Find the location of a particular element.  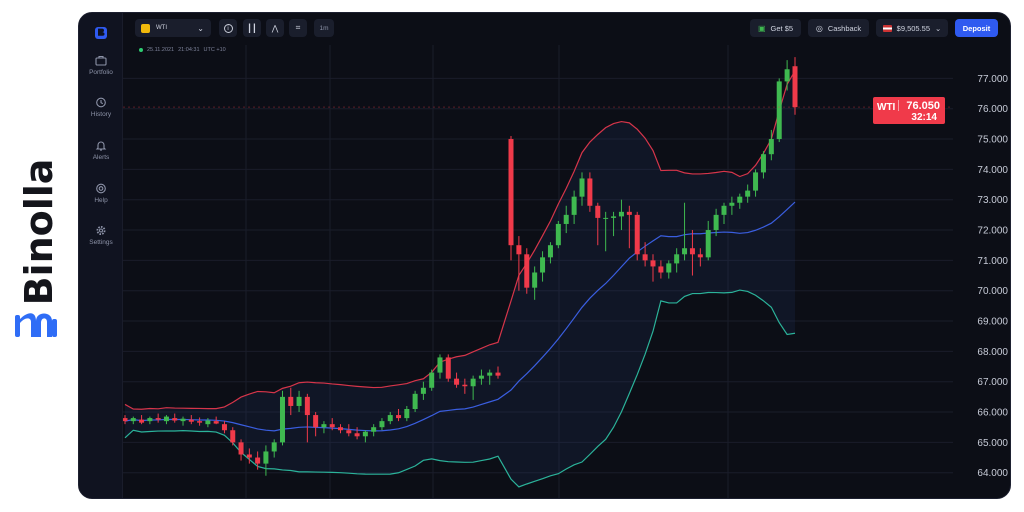

info-icon: i is located at coordinates (228, 28).